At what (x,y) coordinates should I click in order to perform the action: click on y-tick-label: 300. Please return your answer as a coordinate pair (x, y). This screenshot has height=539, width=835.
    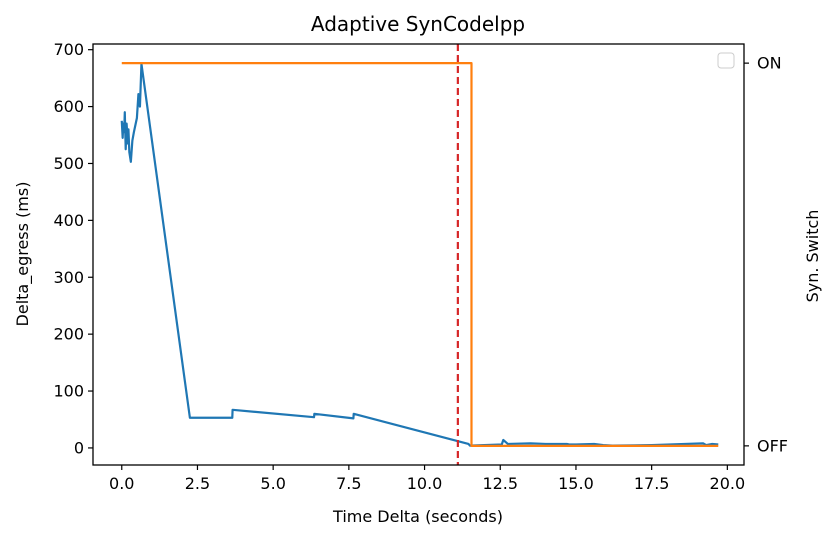
    Looking at the image, I should click on (68, 277).